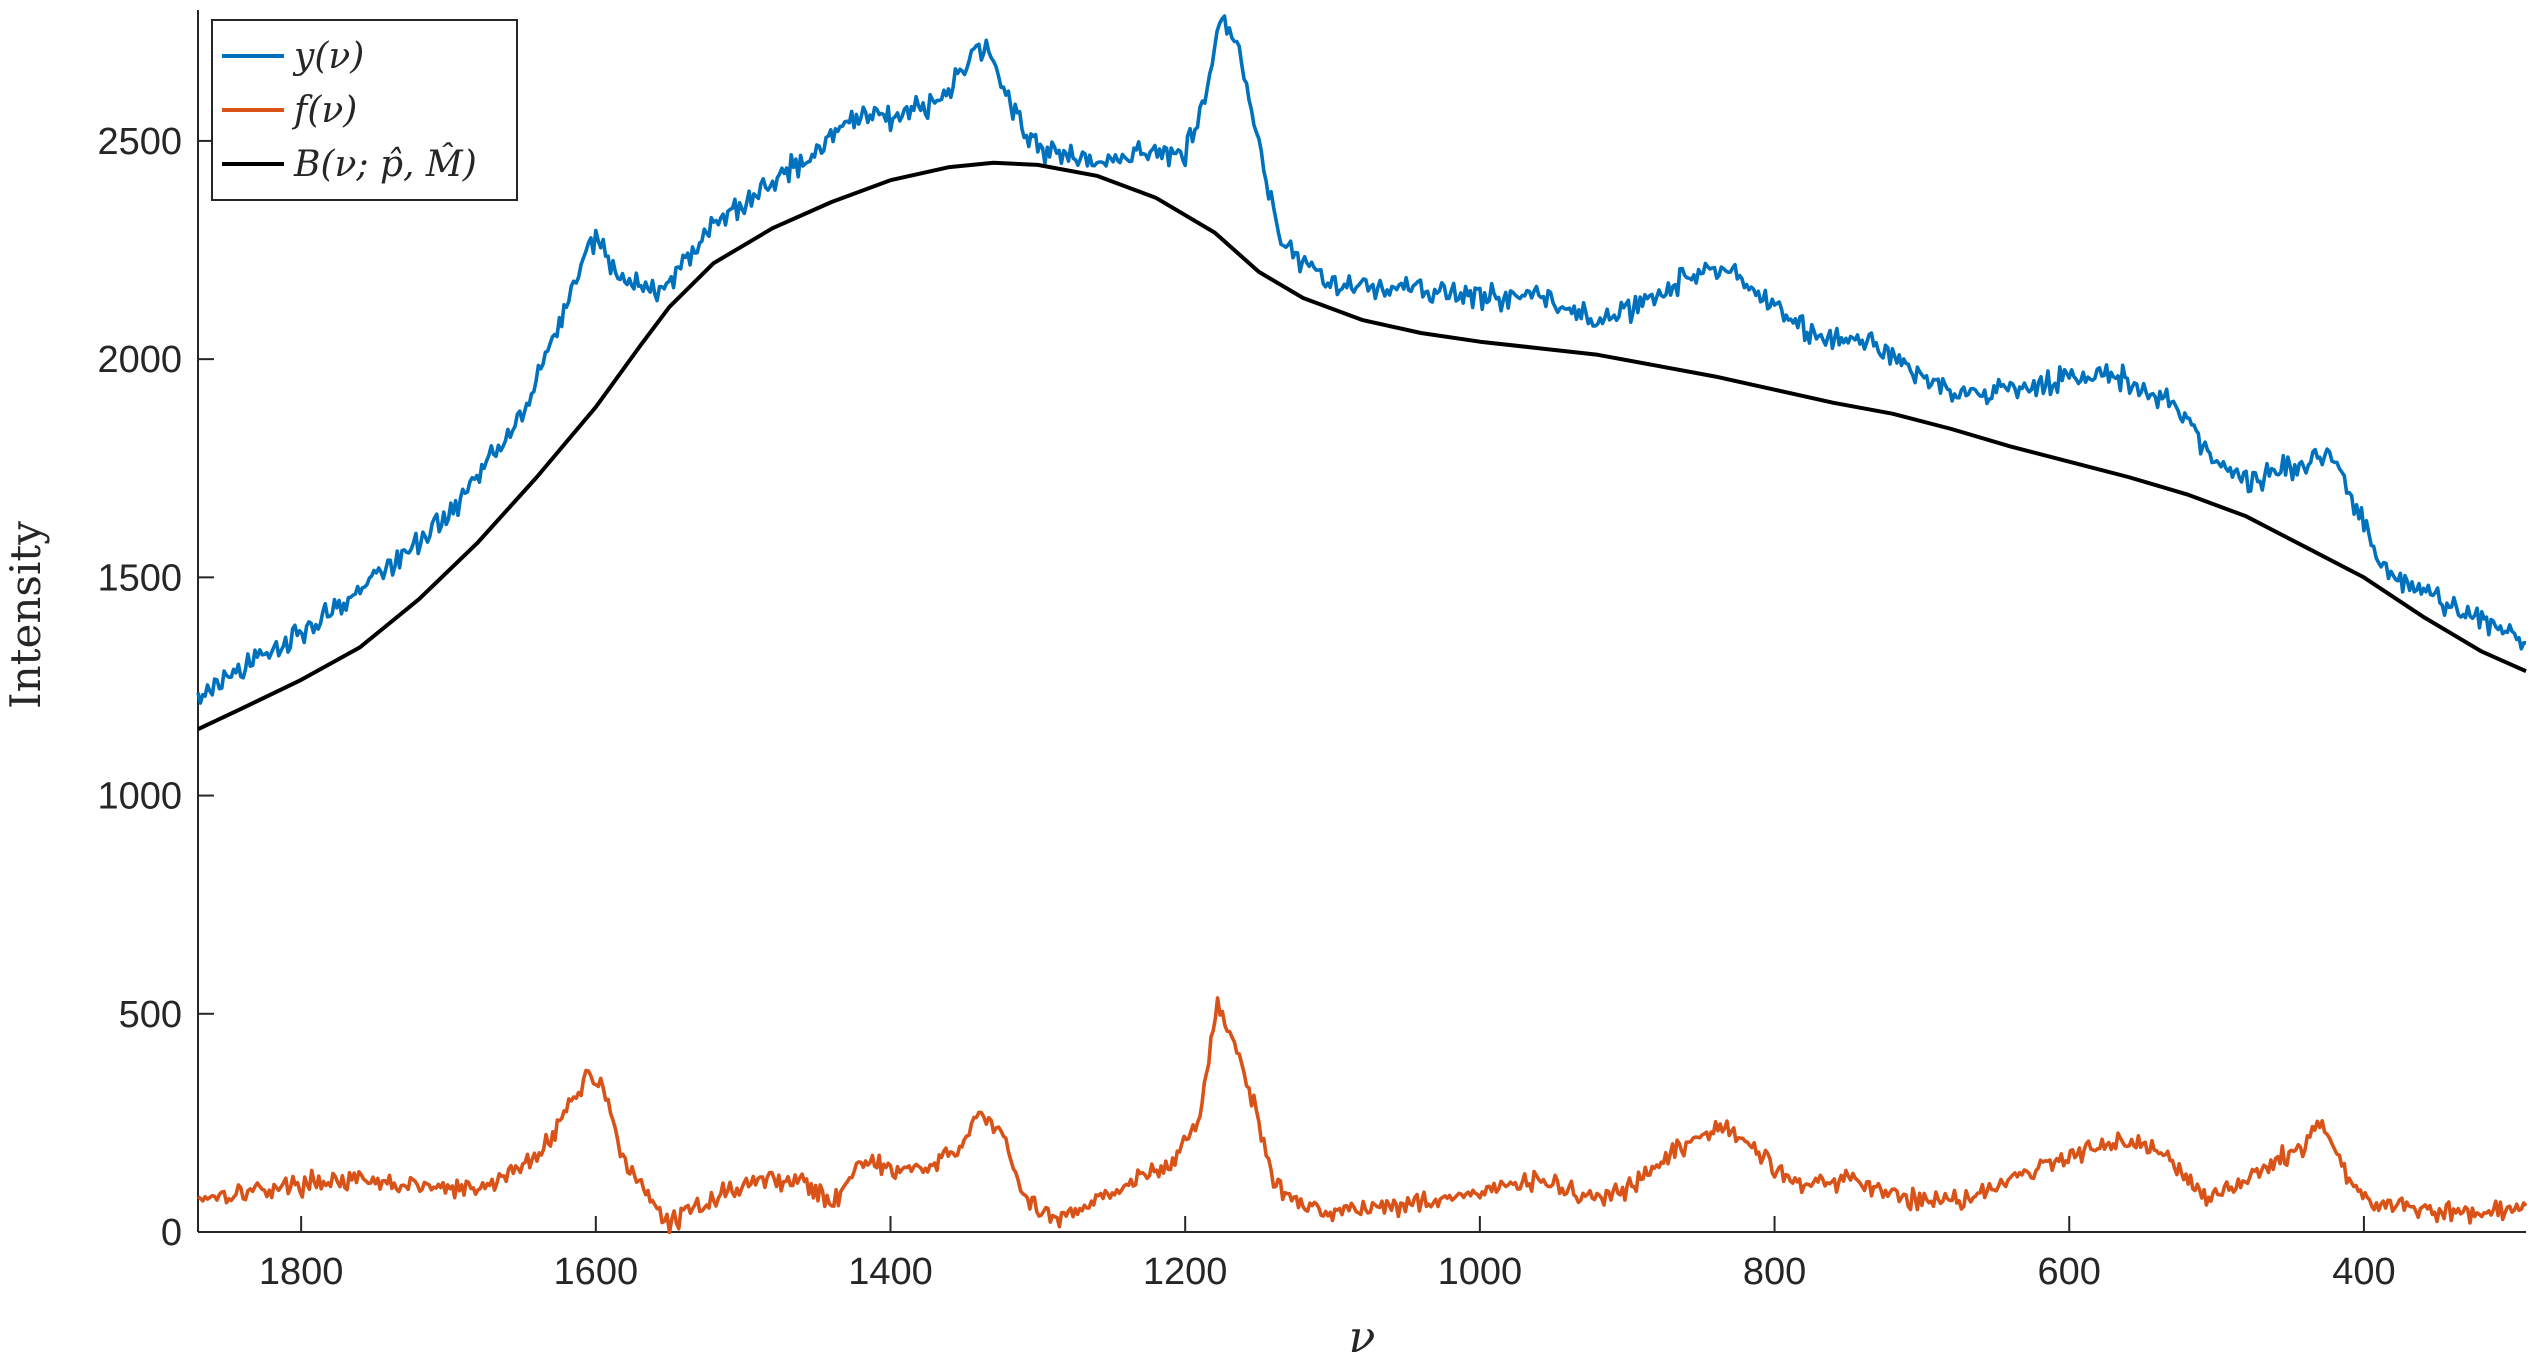  I want to click on x-tick-label: 600, so click(2069, 1272).